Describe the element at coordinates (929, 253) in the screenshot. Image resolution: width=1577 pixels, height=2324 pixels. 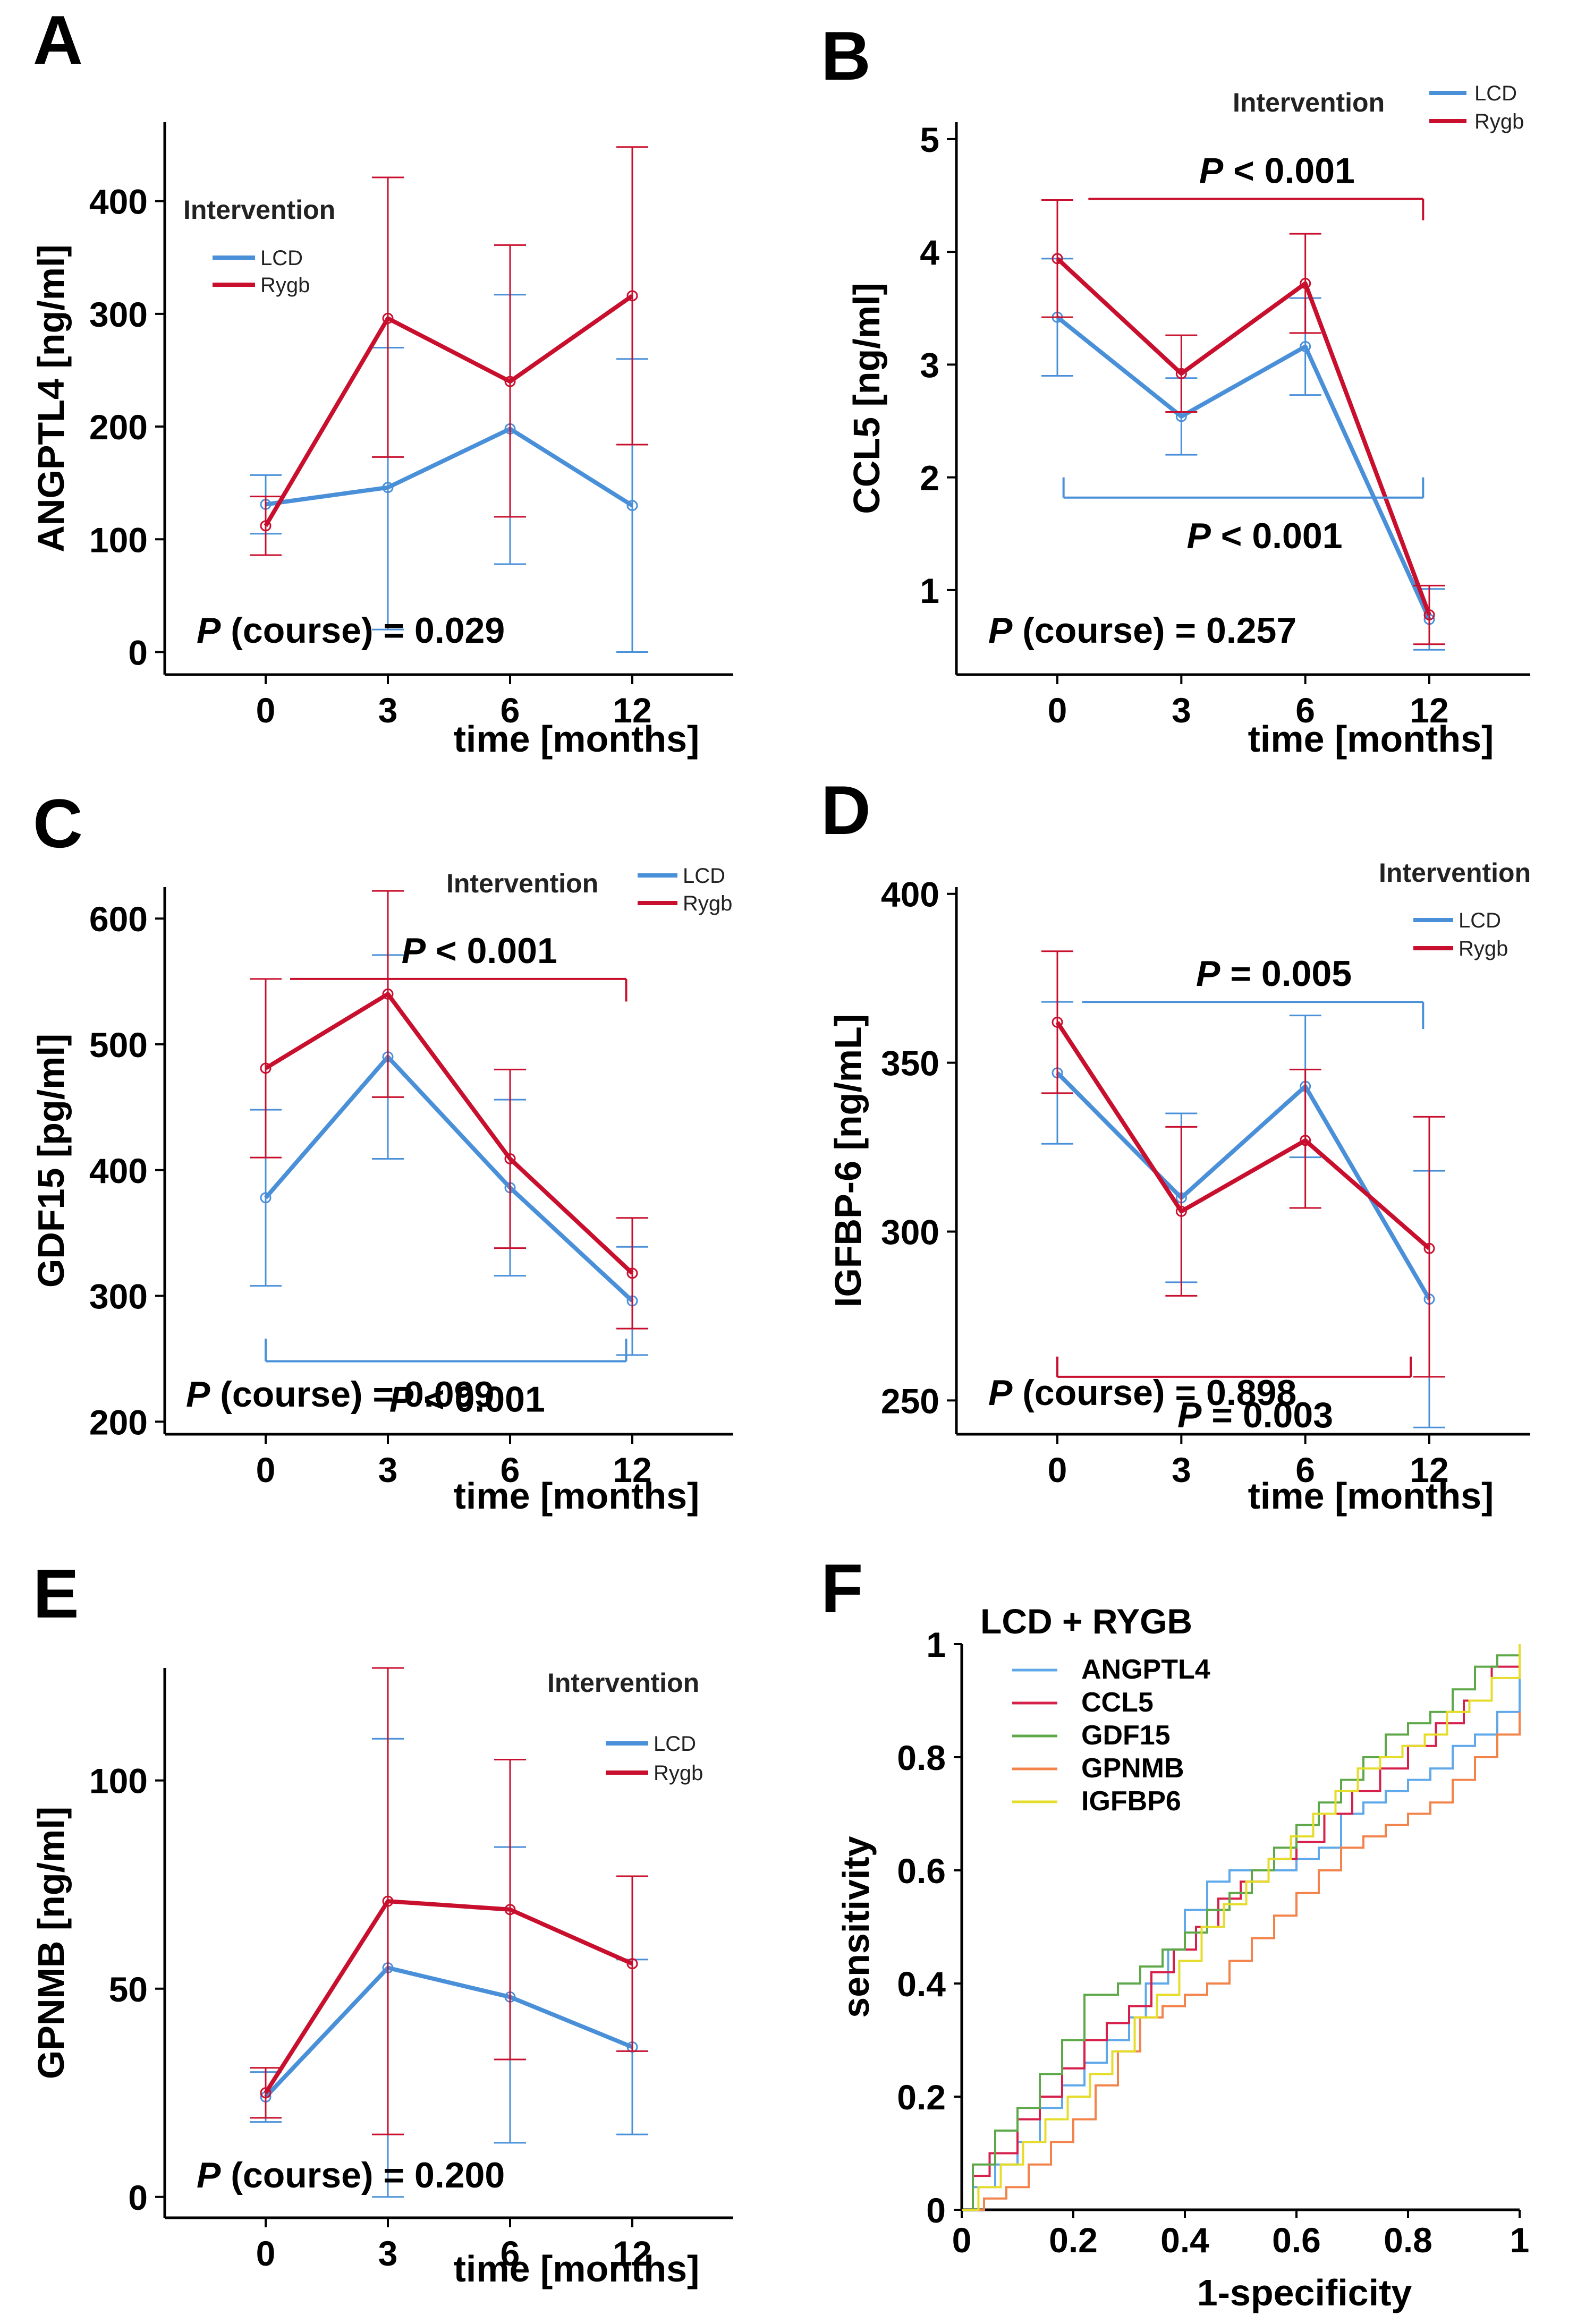
I see `y-tick-label: 4` at that location.